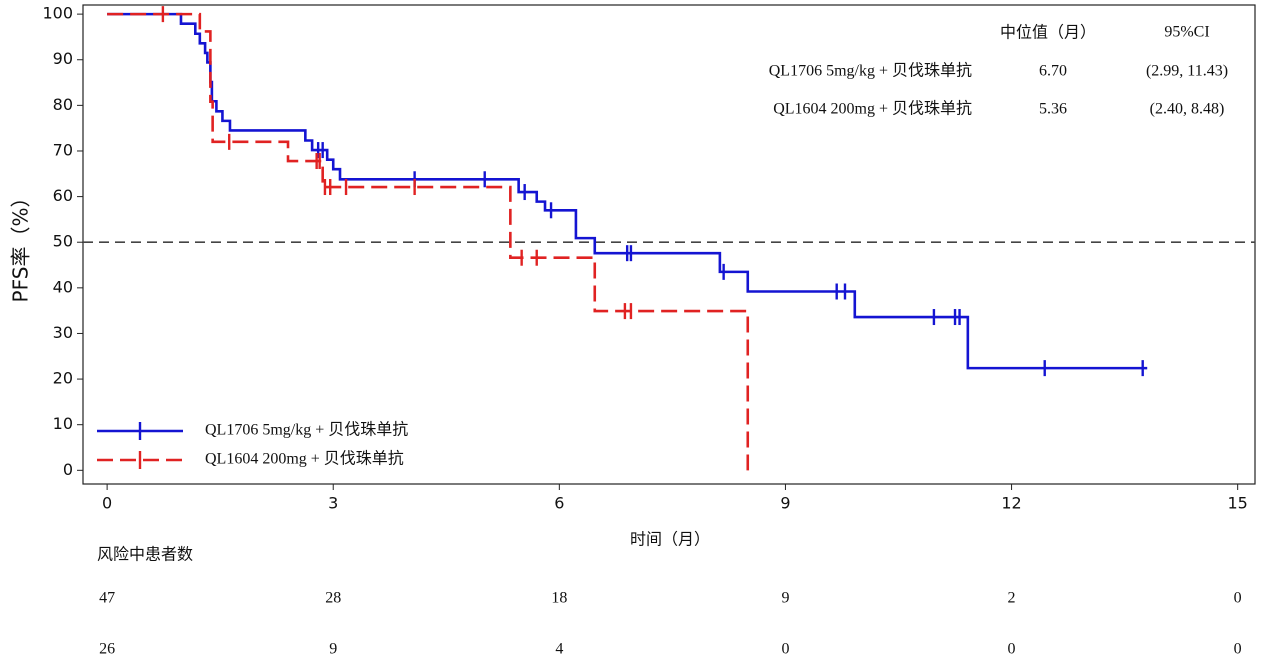 This screenshot has height=662, width=1267. Describe the element at coordinates (1186, 32) in the screenshot. I see `table-header: 95%CI` at that location.